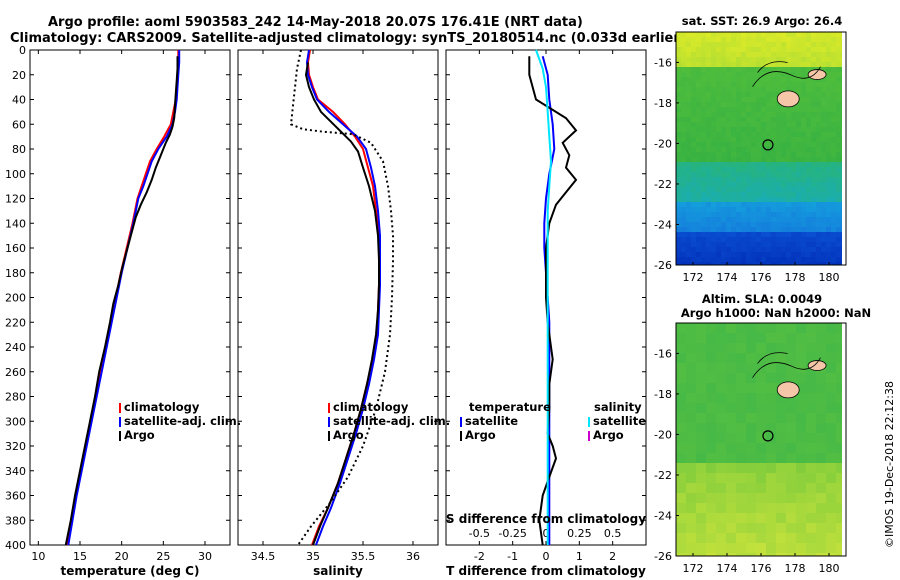  Describe the element at coordinates (371, 407) in the screenshot. I see `salinity-legend-label: climatology` at that location.